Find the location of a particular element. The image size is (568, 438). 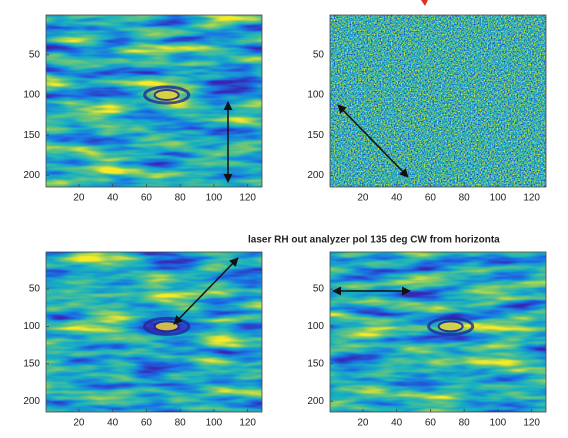

red-mark is located at coordinates (424, 3).